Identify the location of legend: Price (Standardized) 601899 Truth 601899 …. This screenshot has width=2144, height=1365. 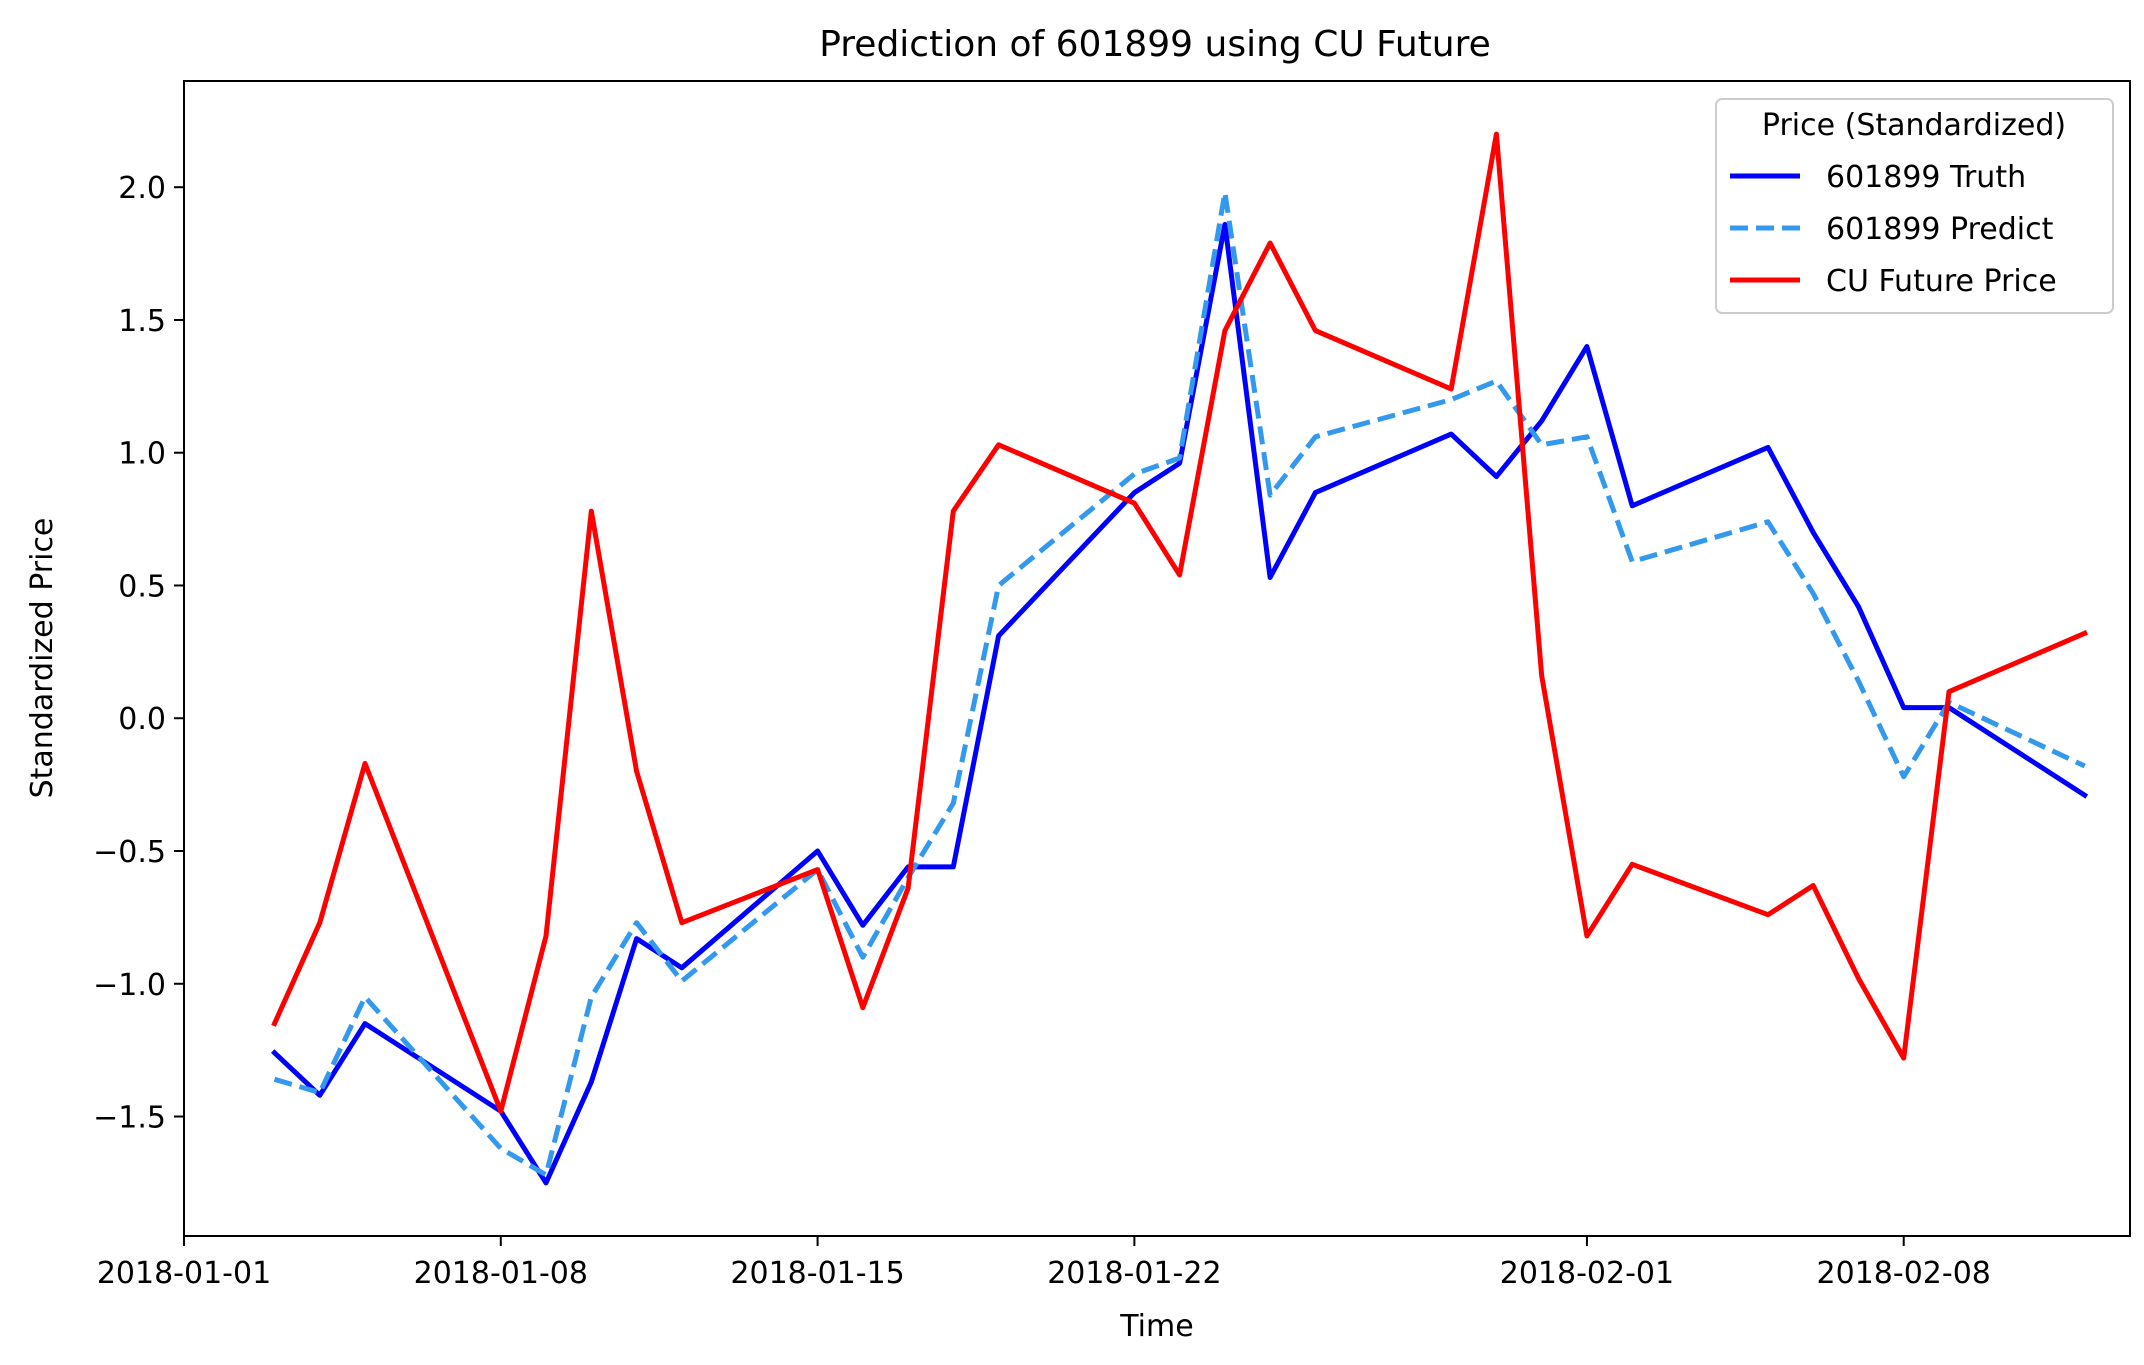
(1914, 206).